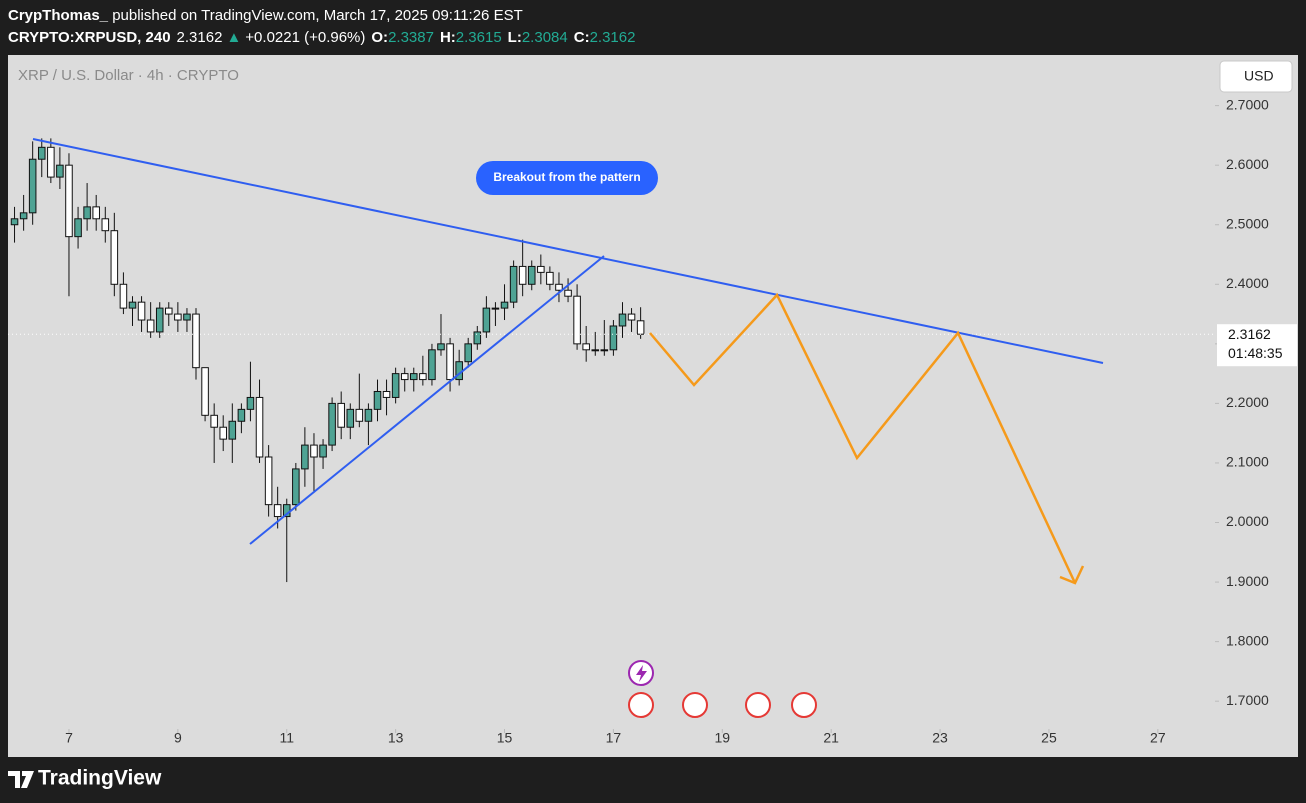  Describe the element at coordinates (1255, 353) in the screenshot. I see `countdown: 01:48:35` at that location.